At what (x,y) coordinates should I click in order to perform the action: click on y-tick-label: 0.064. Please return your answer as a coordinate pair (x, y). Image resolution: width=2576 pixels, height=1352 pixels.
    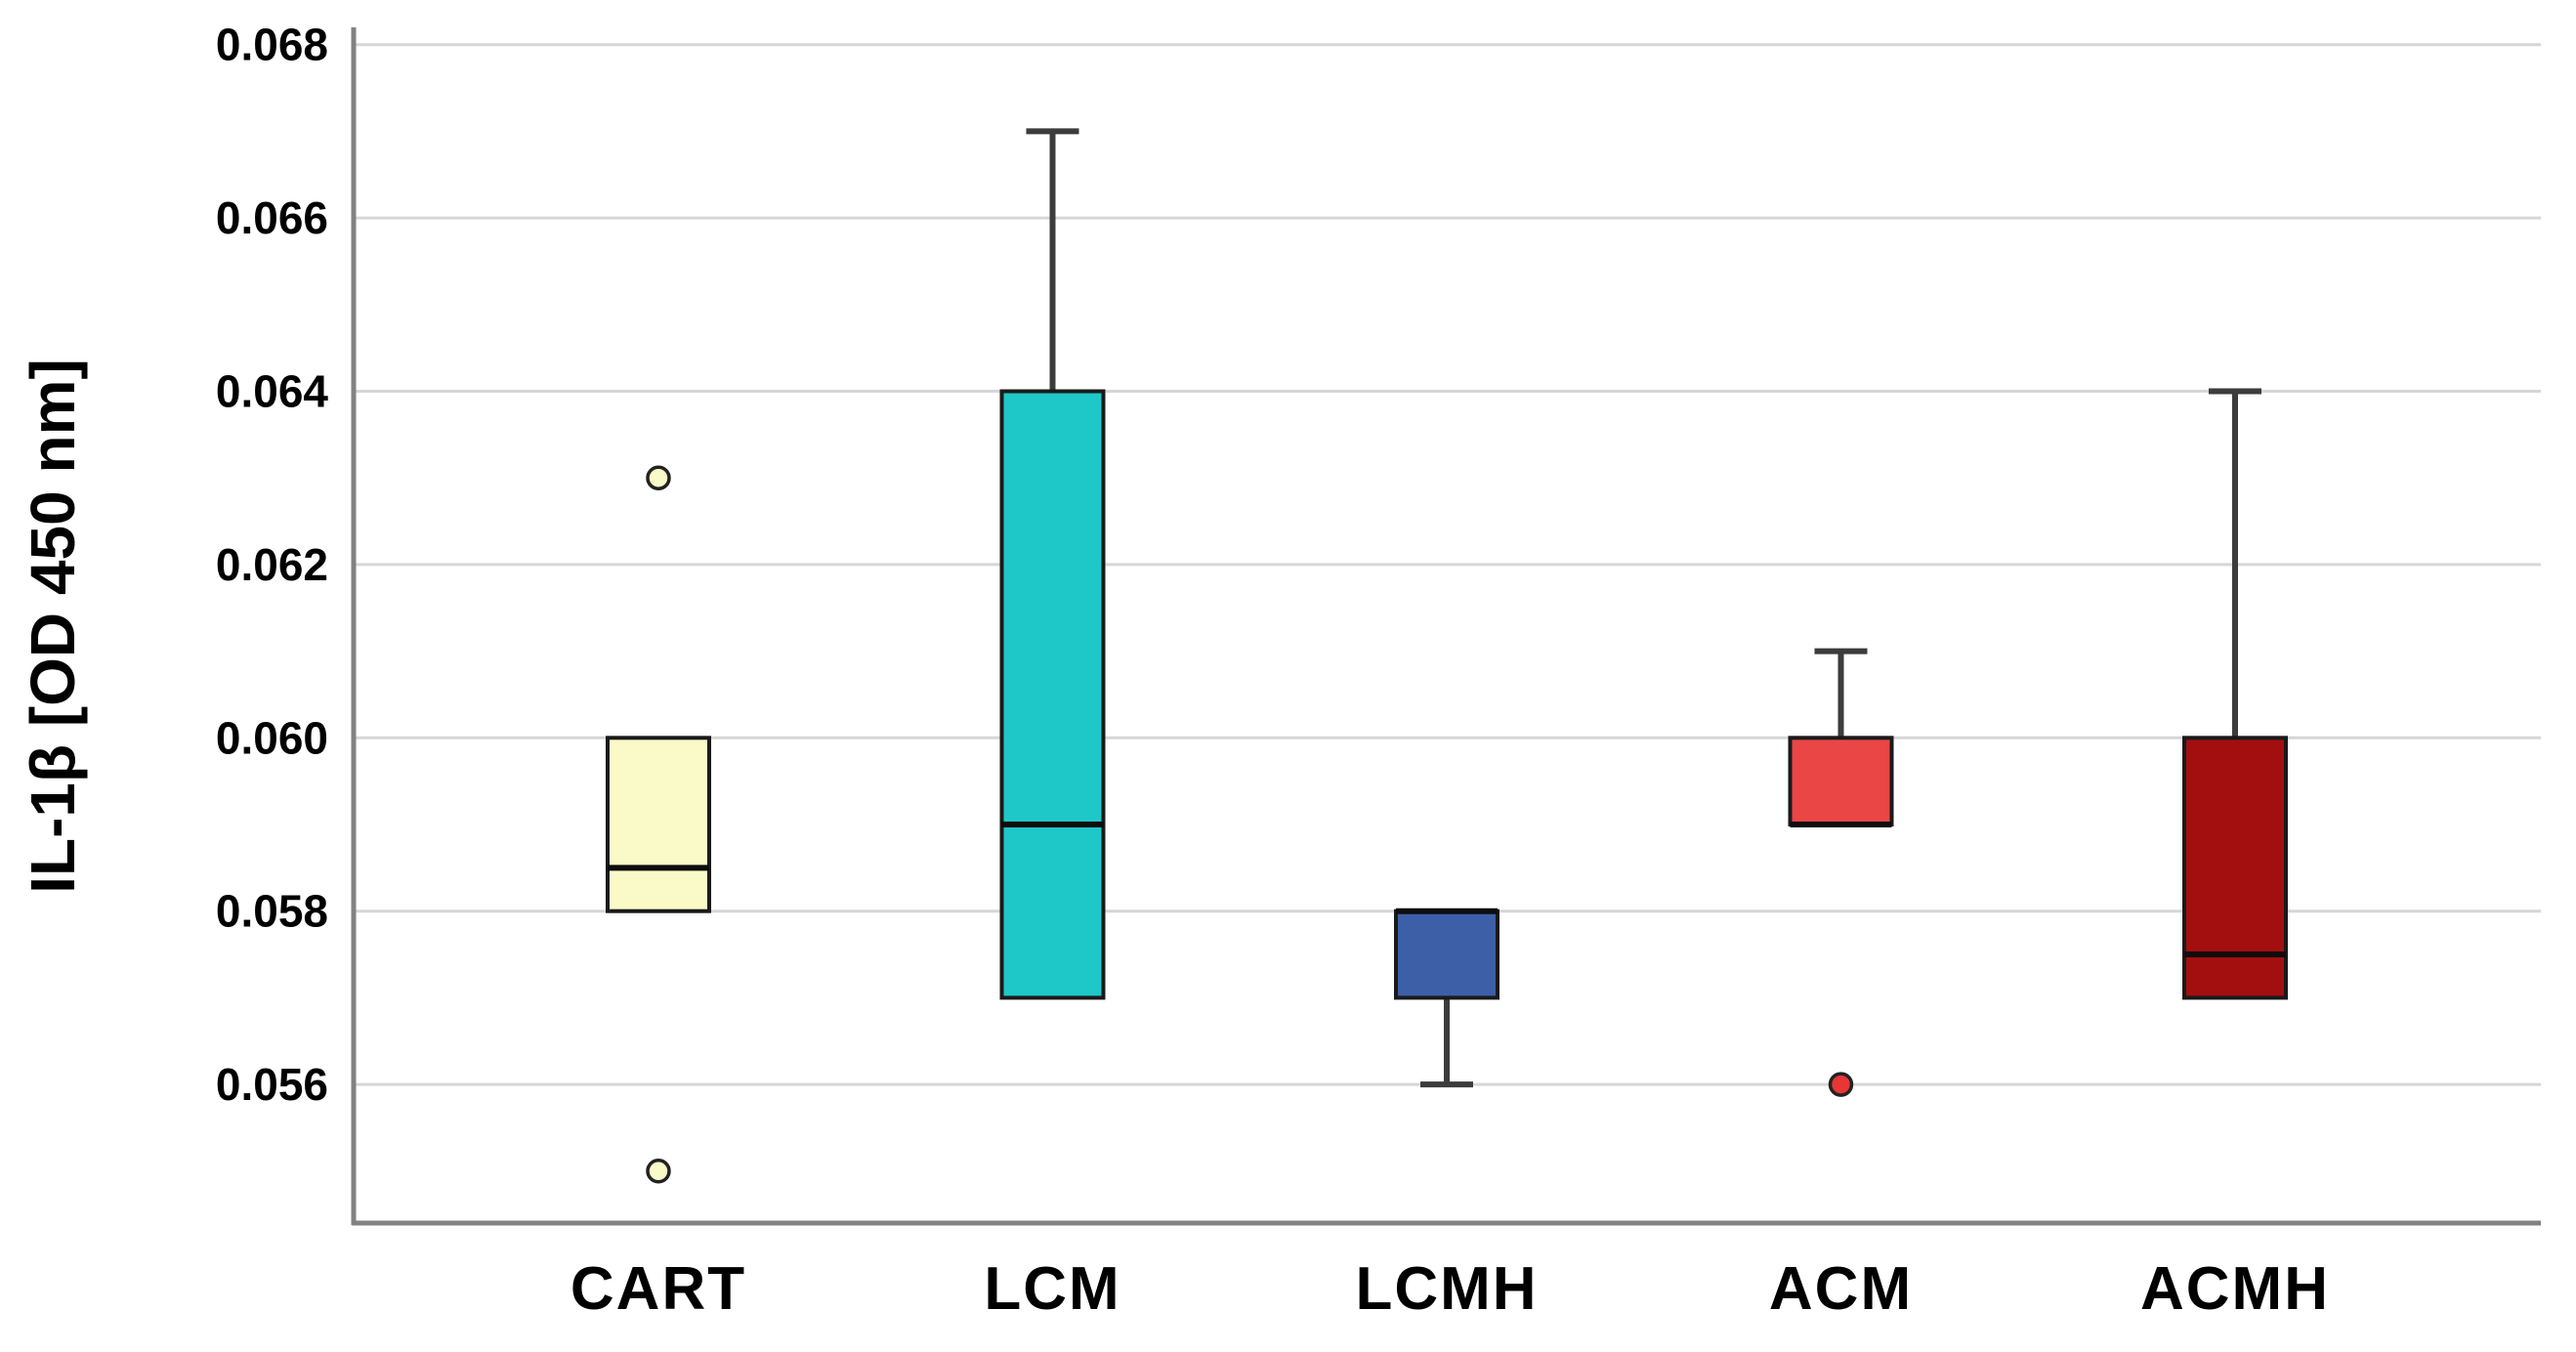
    Looking at the image, I should click on (272, 391).